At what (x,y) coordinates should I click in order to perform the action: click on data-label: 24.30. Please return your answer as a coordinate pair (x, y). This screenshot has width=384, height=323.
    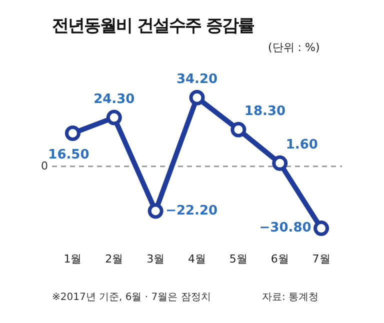
    Looking at the image, I should click on (114, 99).